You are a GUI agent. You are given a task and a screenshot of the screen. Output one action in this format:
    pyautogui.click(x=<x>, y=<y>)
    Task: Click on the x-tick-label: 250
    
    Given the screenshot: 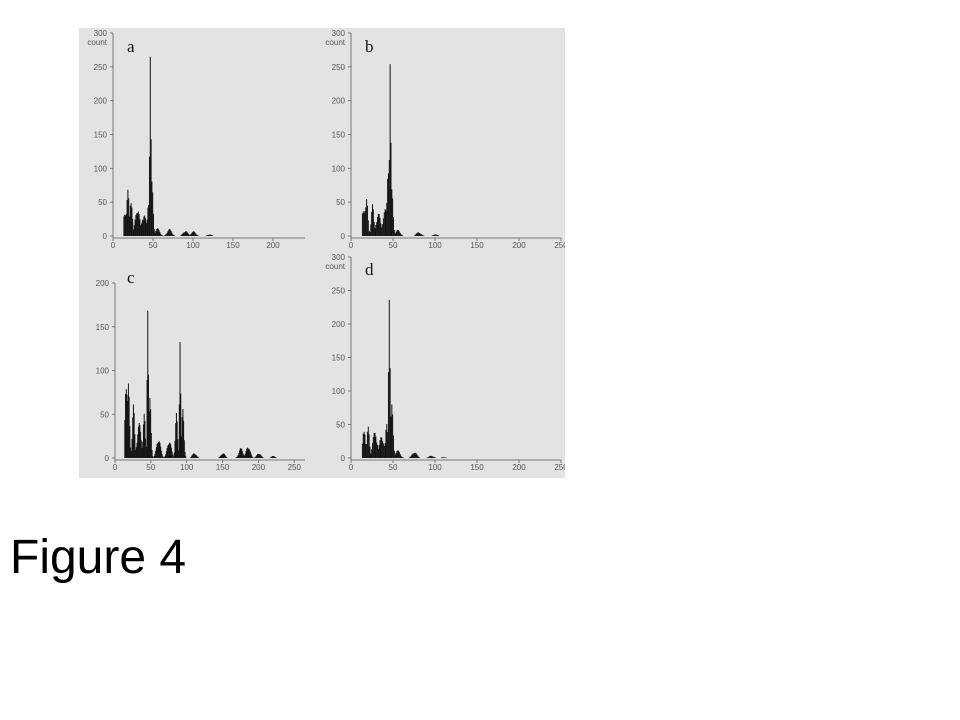 What is the action you would take?
    pyautogui.click(x=559, y=467)
    